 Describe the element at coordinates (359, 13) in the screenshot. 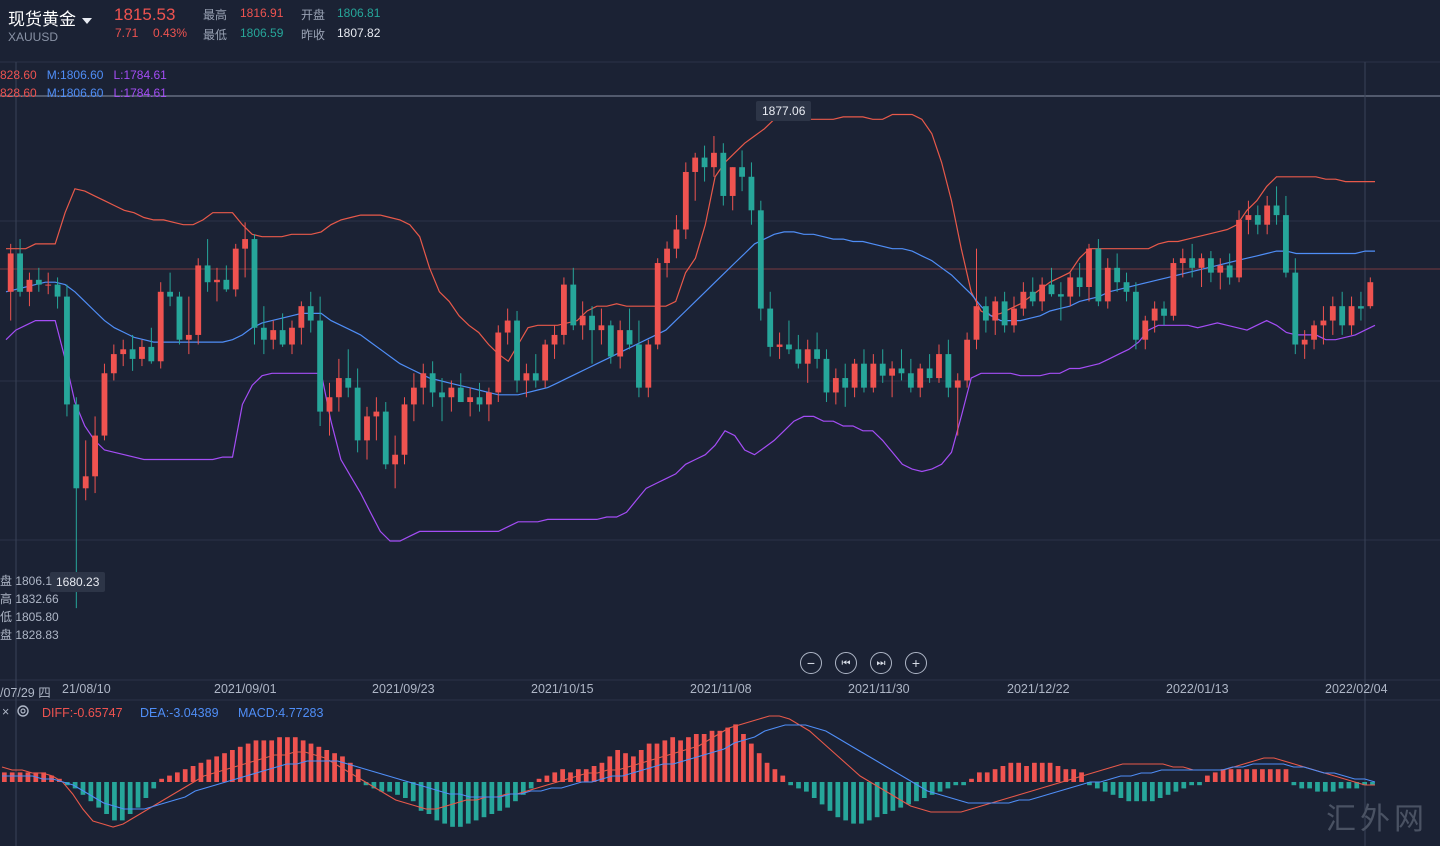

I see `open-value: 1806.81` at that location.